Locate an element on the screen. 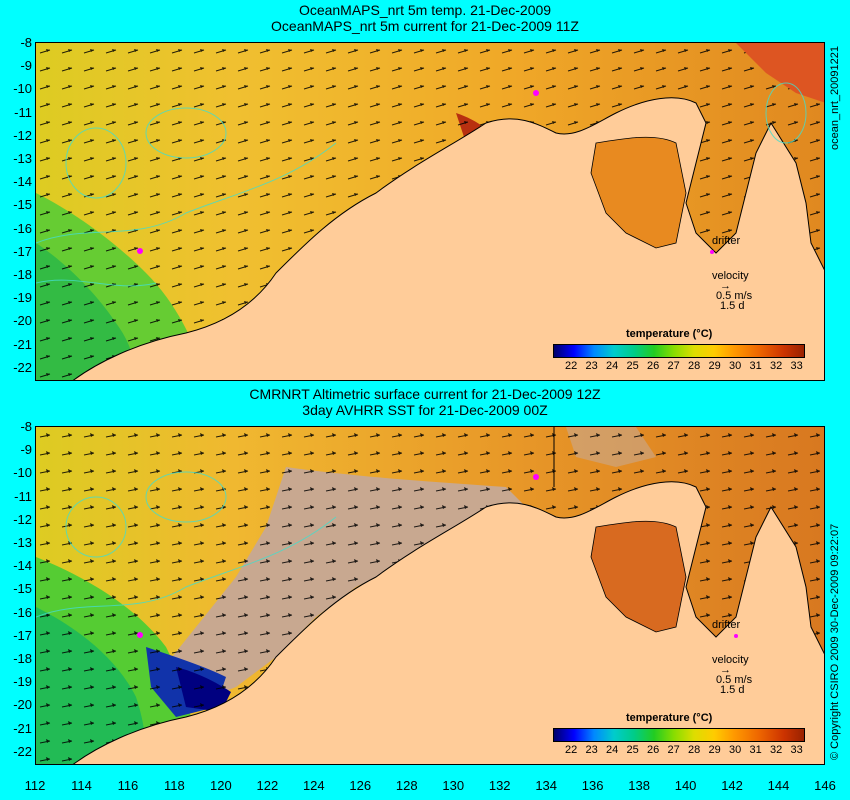  bottom-lat-tick: -12 is located at coordinates (22, 519).